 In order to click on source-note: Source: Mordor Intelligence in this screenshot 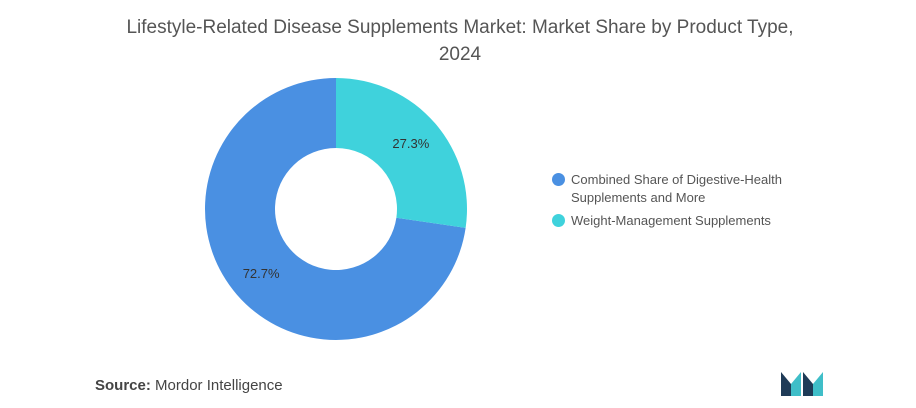, I will do `click(189, 385)`.